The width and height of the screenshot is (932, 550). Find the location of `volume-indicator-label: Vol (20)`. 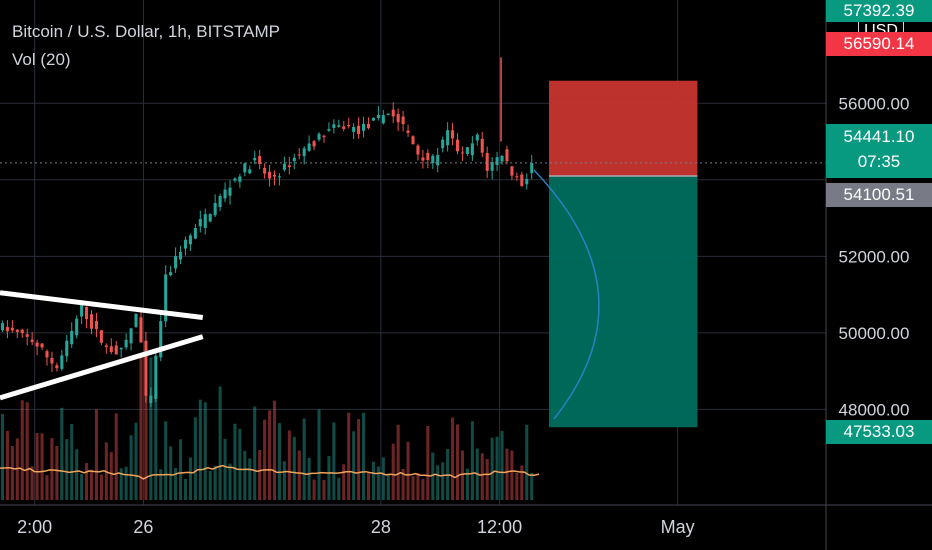

volume-indicator-label: Vol (20) is located at coordinates (41, 59).